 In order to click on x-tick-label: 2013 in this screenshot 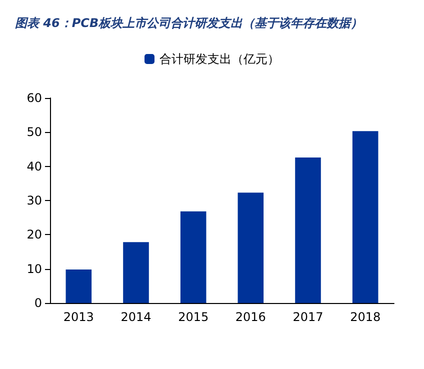, I will do `click(78, 317)`.